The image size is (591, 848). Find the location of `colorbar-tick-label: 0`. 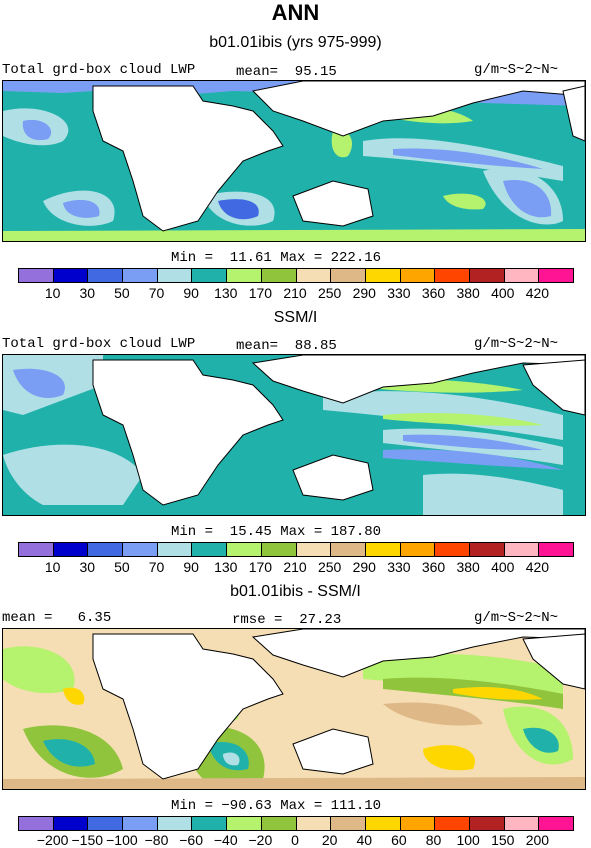

colorbar-tick-label: 0 is located at coordinates (295, 840).